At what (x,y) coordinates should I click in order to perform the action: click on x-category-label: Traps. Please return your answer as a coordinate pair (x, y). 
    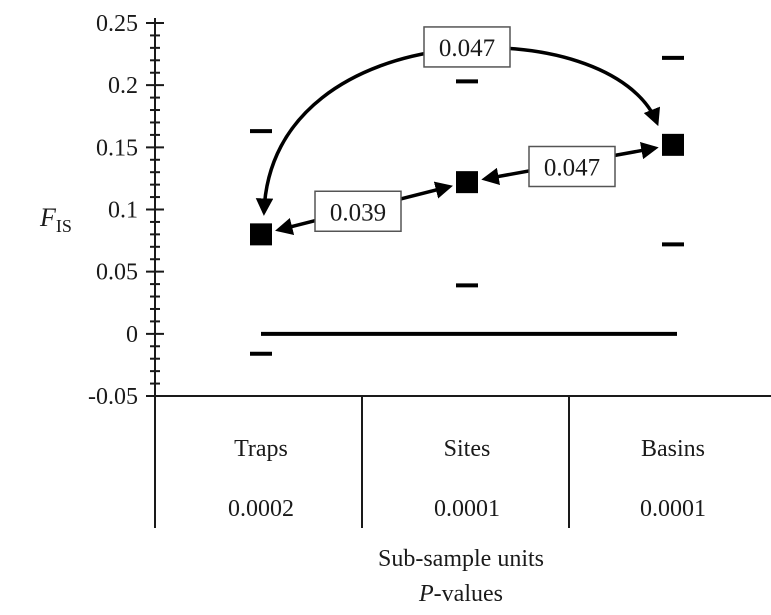
    Looking at the image, I should click on (261, 449).